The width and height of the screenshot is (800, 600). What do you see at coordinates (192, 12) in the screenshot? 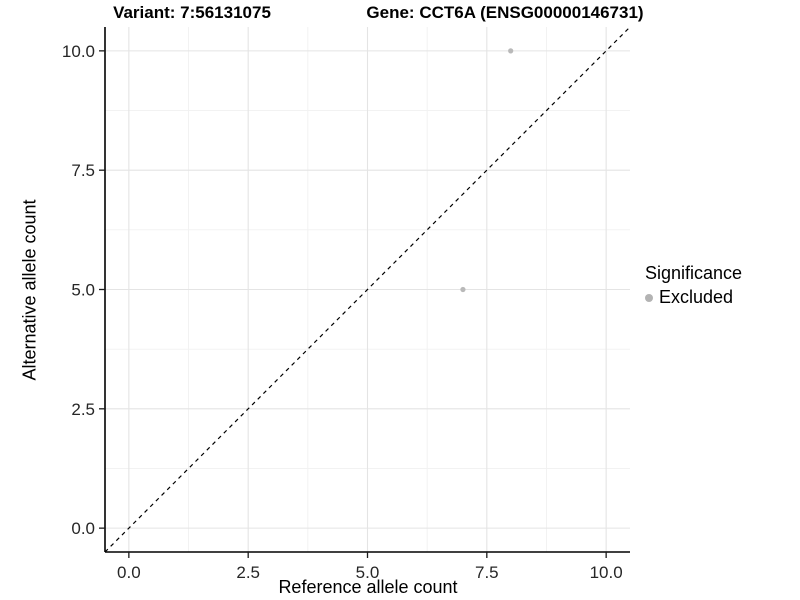
I see `variant-title: Variant: 7:56131075` at bounding box center [192, 12].